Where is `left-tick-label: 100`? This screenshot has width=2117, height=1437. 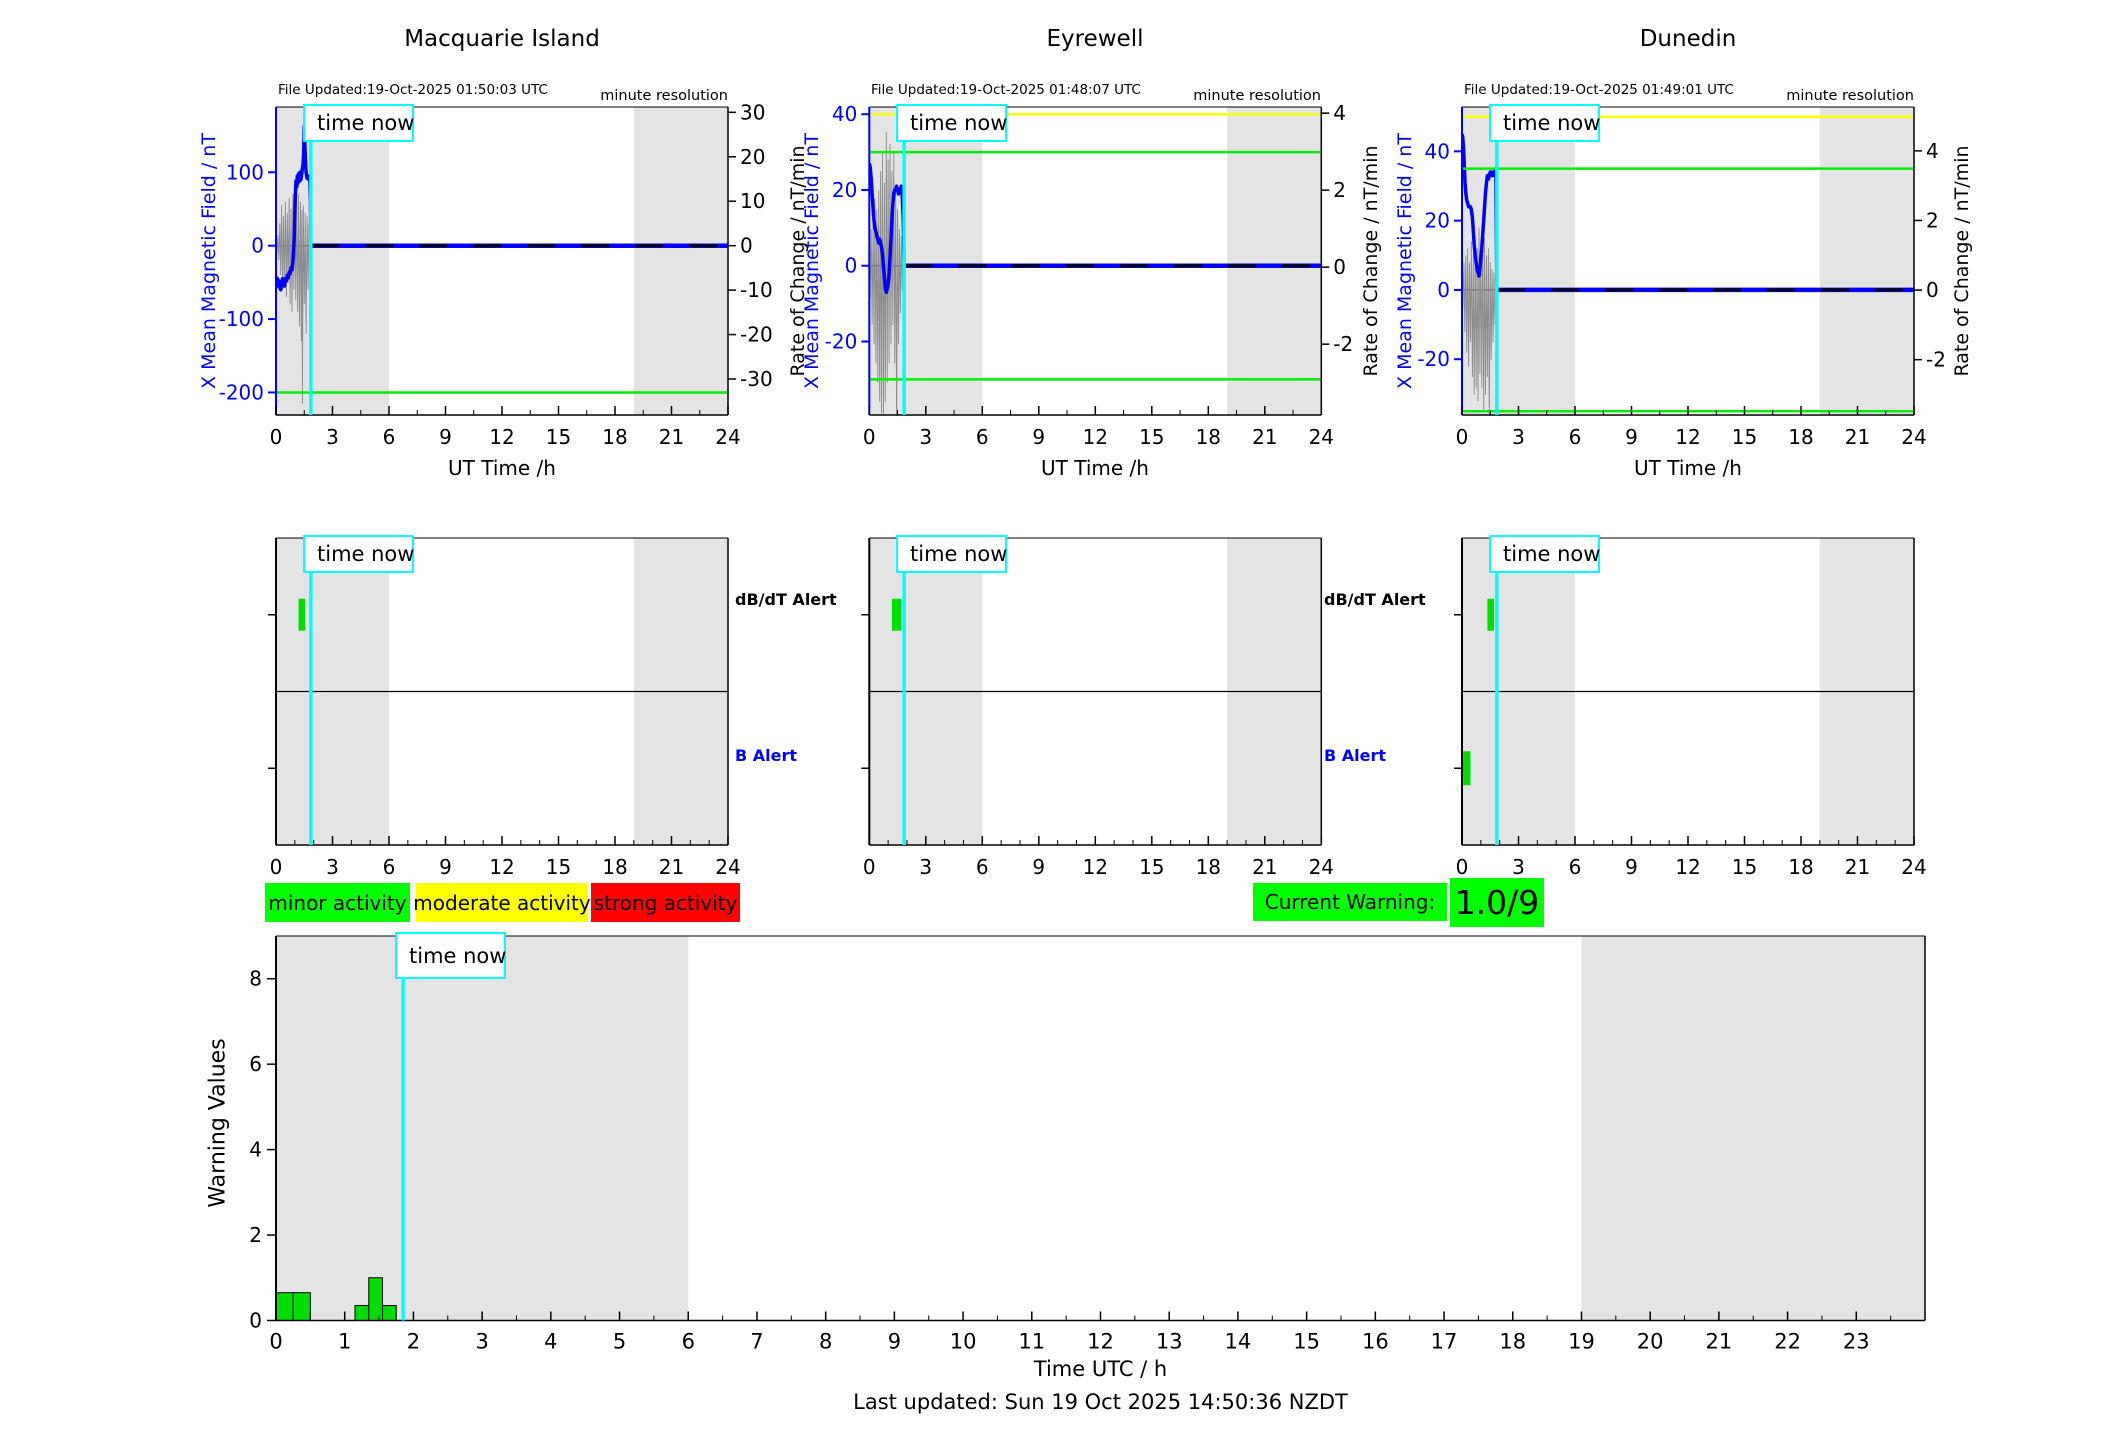 left-tick-label: 100 is located at coordinates (245, 172).